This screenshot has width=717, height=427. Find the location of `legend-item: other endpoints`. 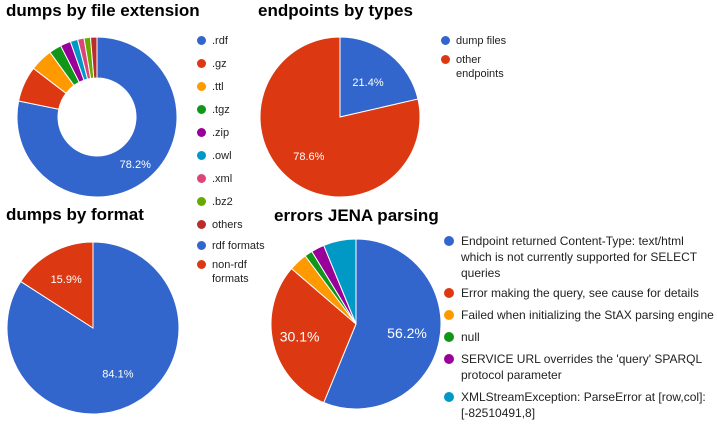

legend-item: other endpoints is located at coordinates (473, 67).